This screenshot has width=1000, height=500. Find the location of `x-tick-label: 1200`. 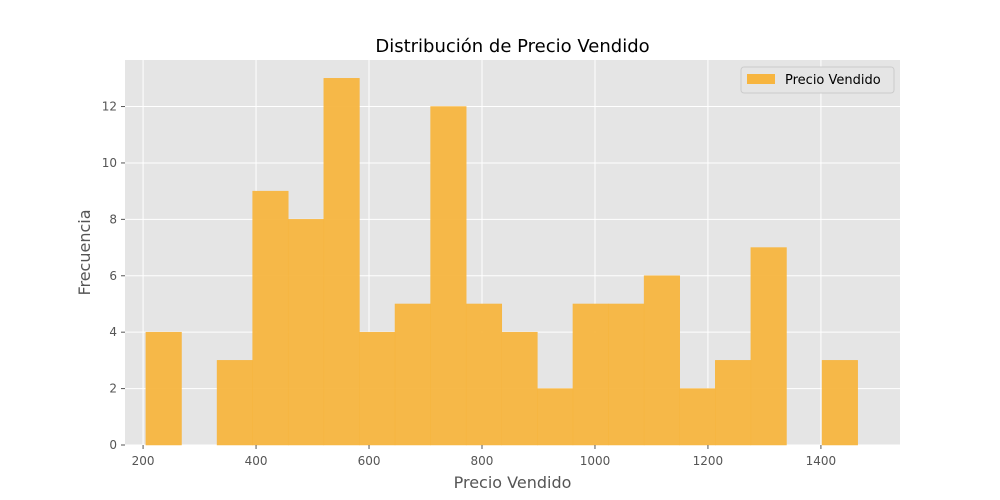

x-tick-label: 1200 is located at coordinates (708, 461).